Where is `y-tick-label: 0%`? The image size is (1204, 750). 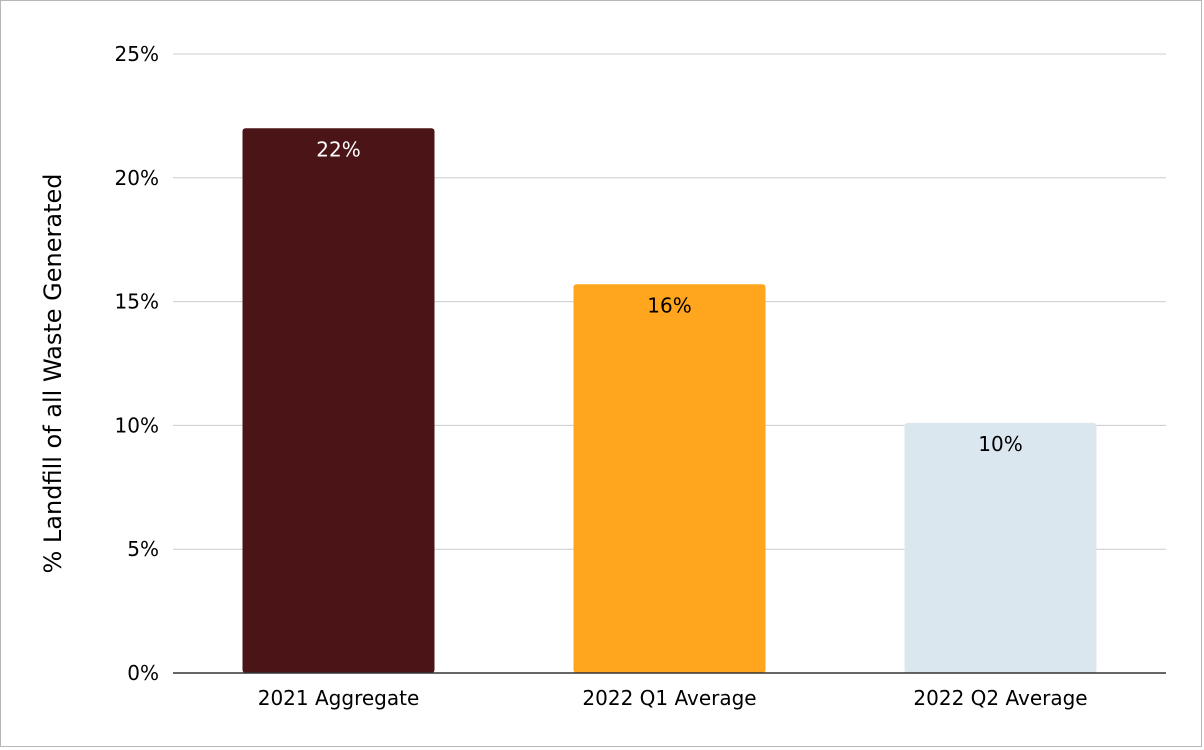 y-tick-label: 0% is located at coordinates (143, 673).